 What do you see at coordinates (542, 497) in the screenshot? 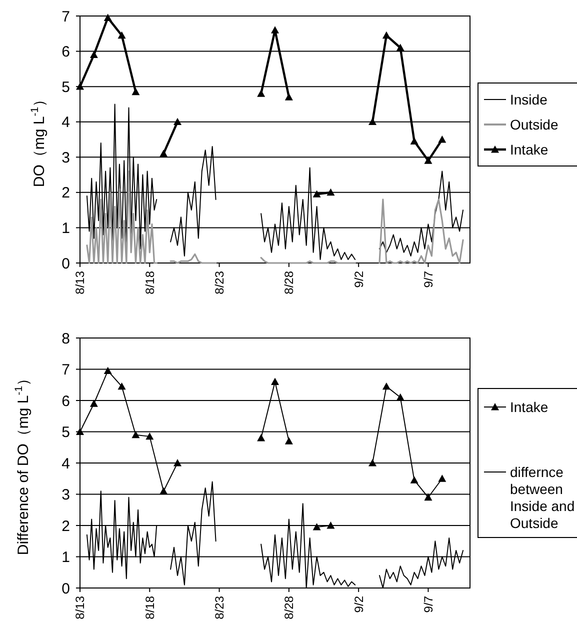
I see `legend-label: differnce between Inside and Outside` at bounding box center [542, 497].